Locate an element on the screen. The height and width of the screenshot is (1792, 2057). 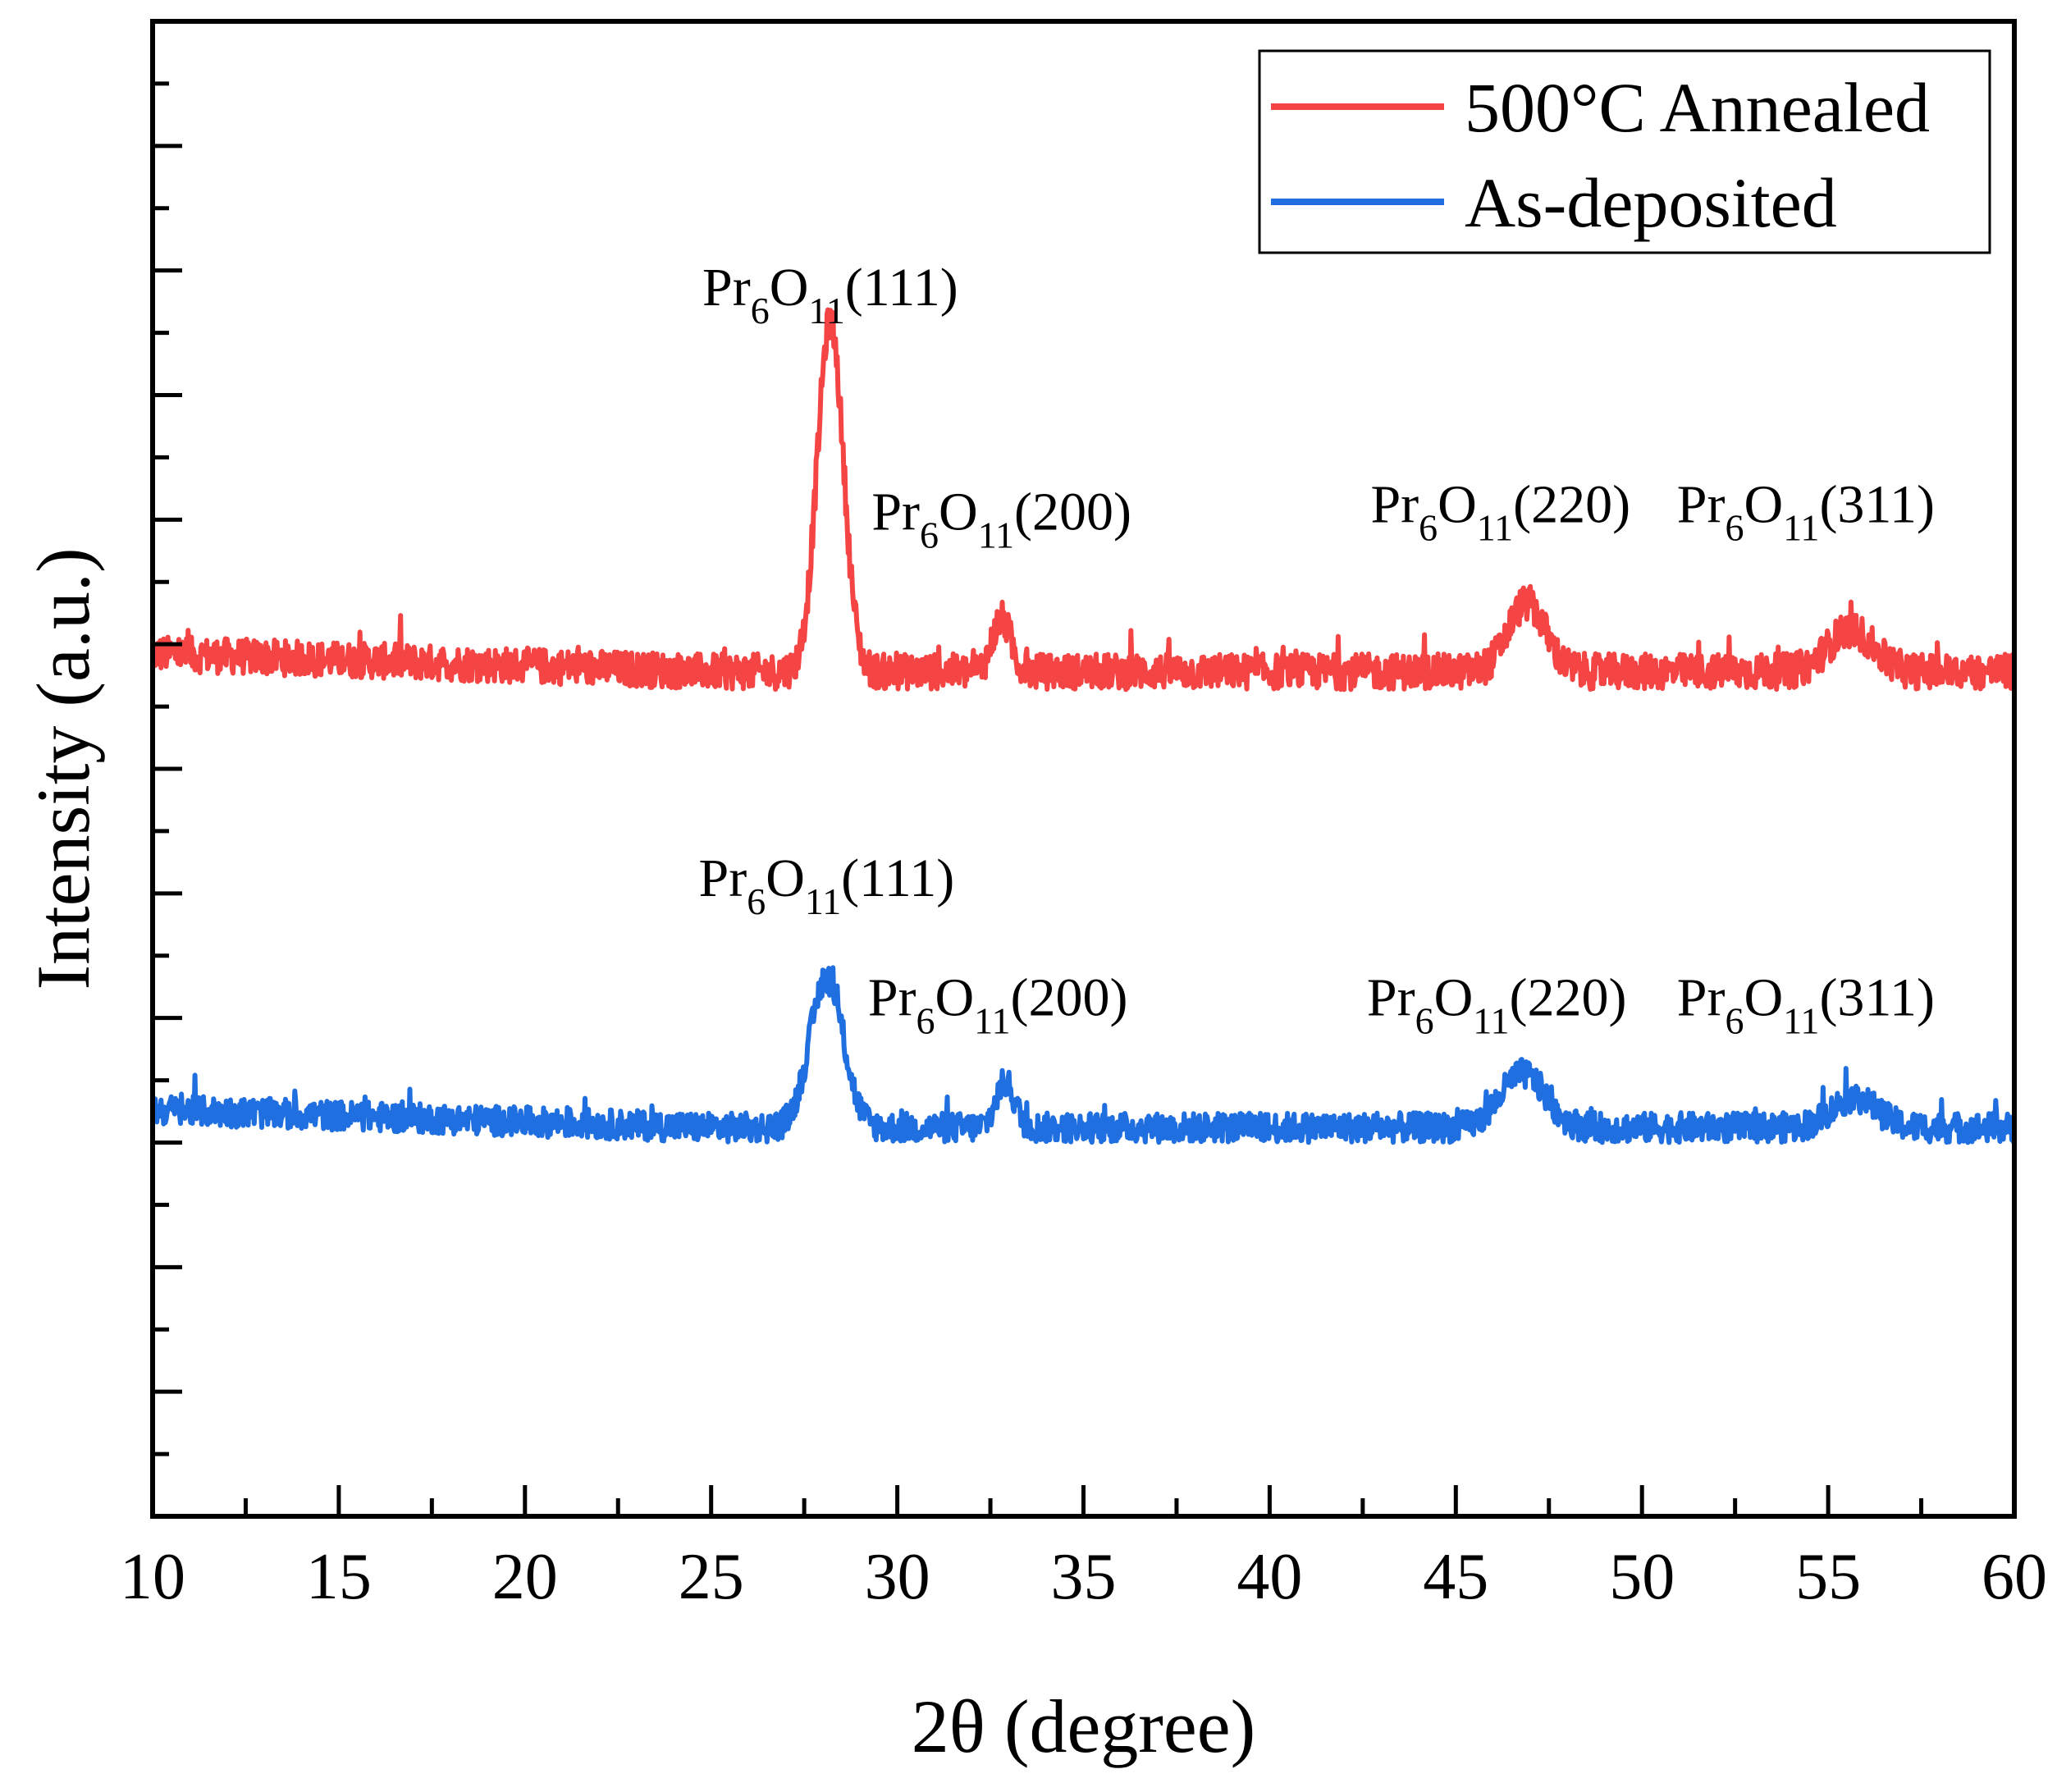
x-tick-label: 40 is located at coordinates (1269, 1577).